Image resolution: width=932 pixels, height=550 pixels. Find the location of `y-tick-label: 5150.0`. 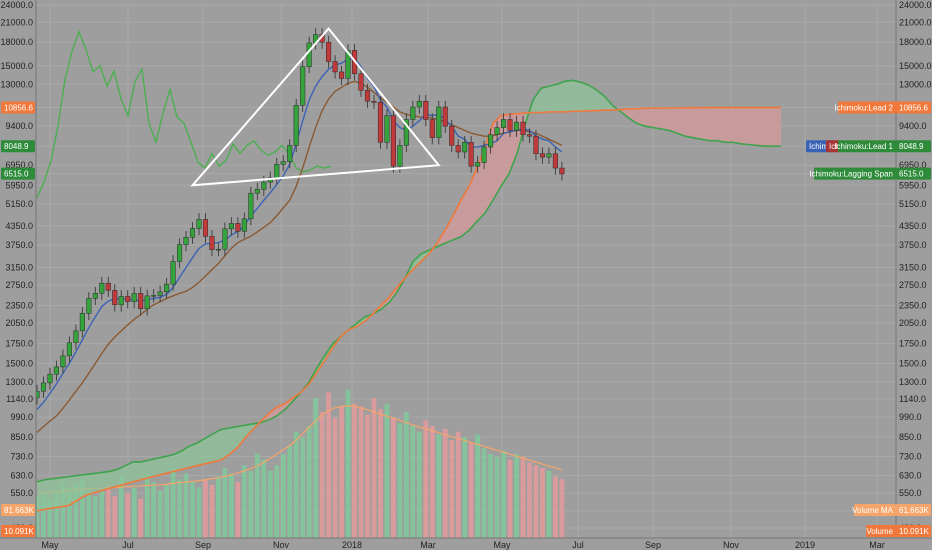

y-tick-label: 5150.0 is located at coordinates (19, 204).